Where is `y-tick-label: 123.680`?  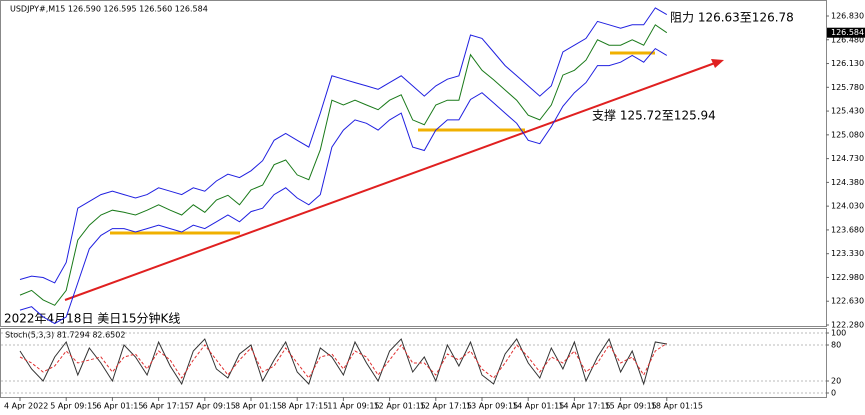
y-tick-label: 123.680 is located at coordinates (847, 229).